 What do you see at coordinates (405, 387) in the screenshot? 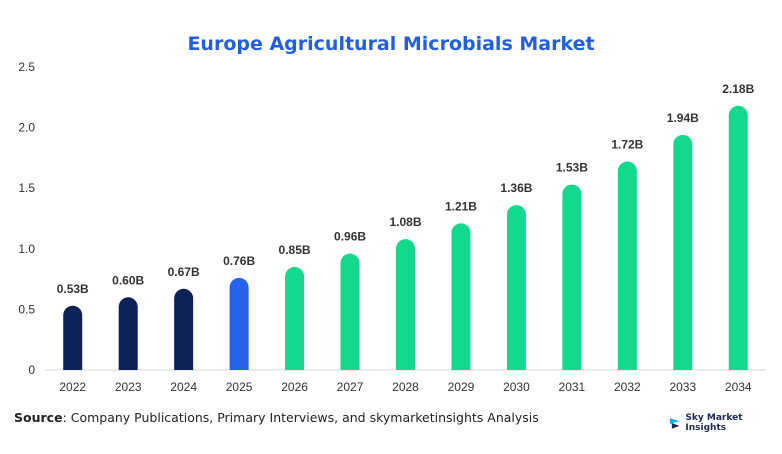
I see `x-tick-label: 2028` at bounding box center [405, 387].